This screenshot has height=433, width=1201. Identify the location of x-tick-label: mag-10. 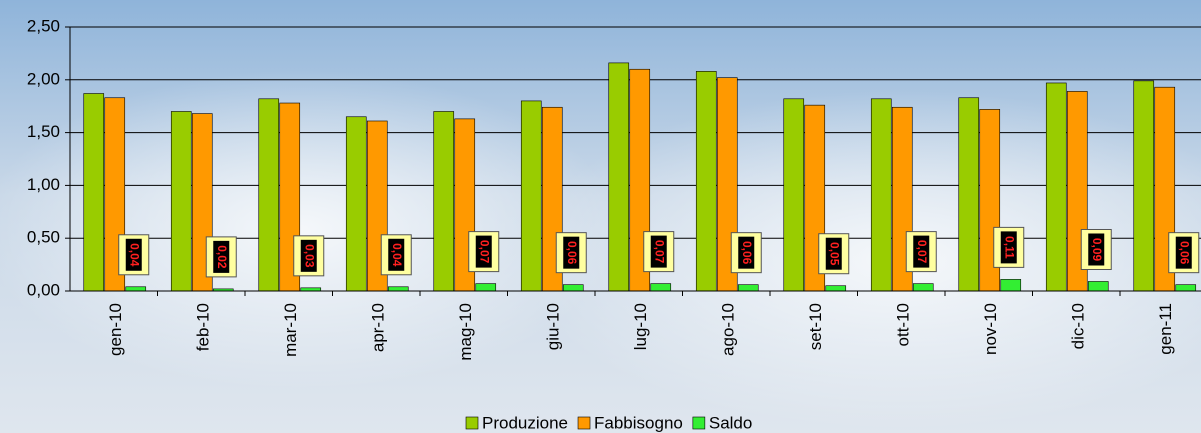
(465, 332).